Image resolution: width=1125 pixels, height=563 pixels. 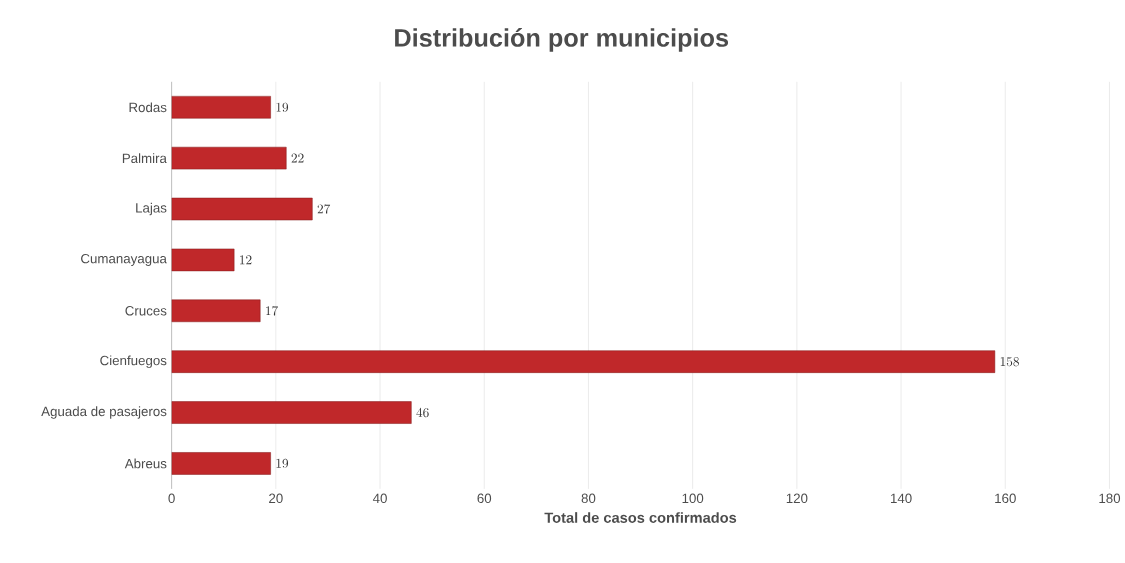 I want to click on x-tick-label: 0, so click(x=171, y=498).